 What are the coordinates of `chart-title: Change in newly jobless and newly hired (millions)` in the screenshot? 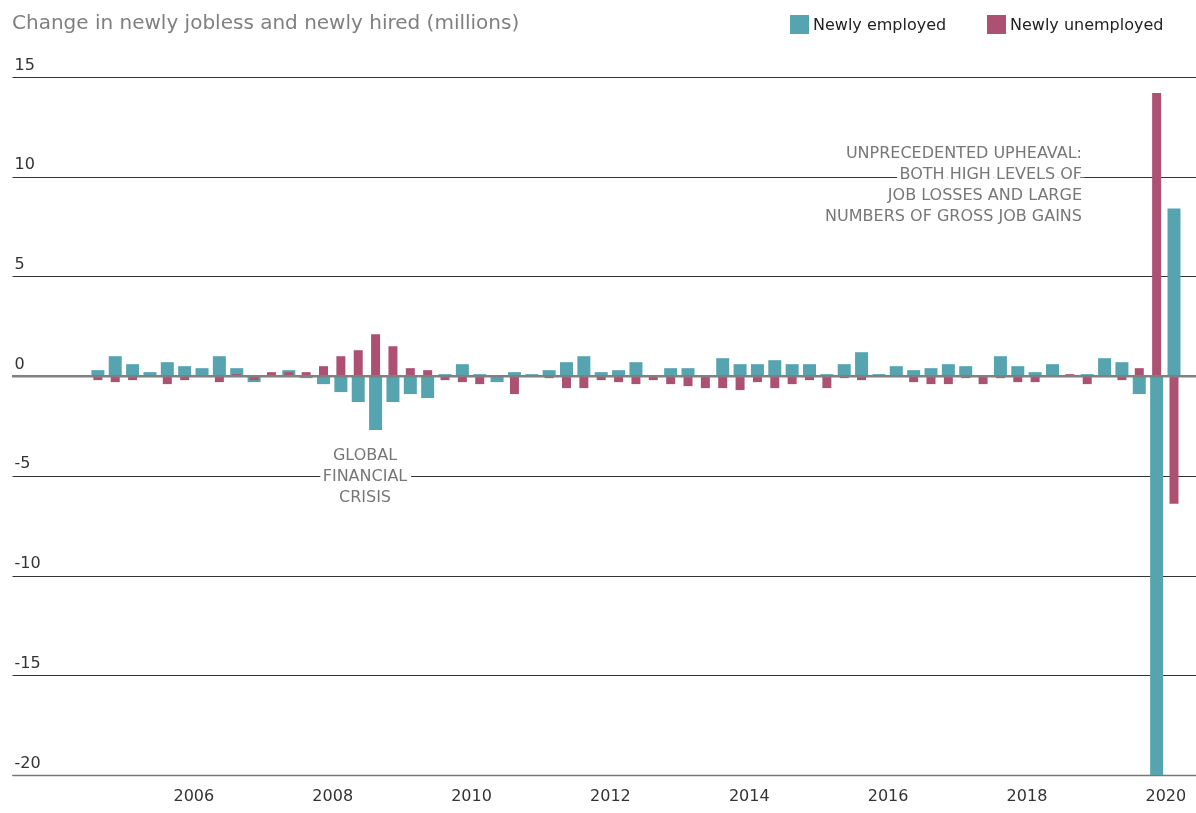 It's located at (266, 22).